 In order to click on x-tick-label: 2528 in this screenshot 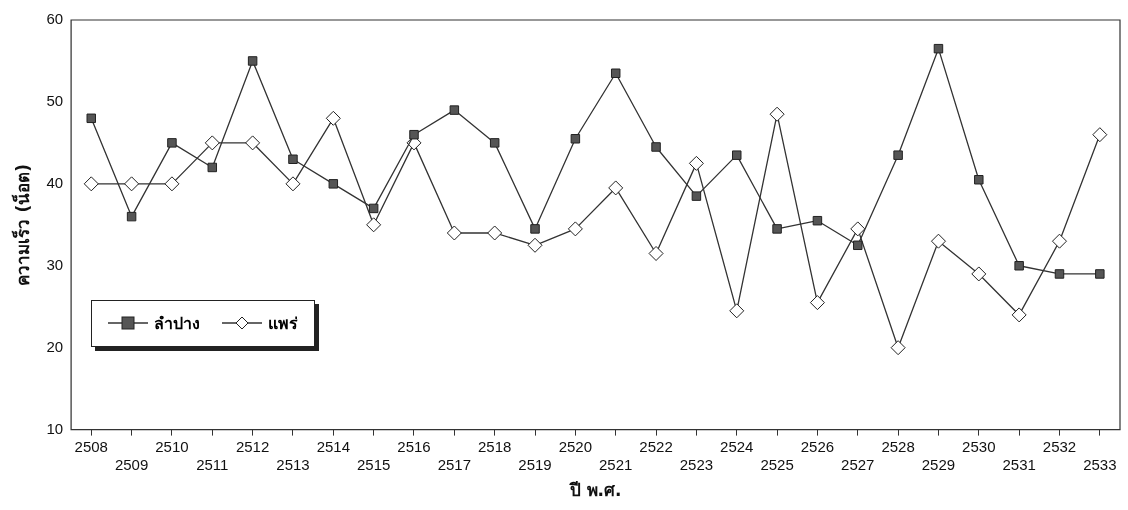, I will do `click(898, 446)`.